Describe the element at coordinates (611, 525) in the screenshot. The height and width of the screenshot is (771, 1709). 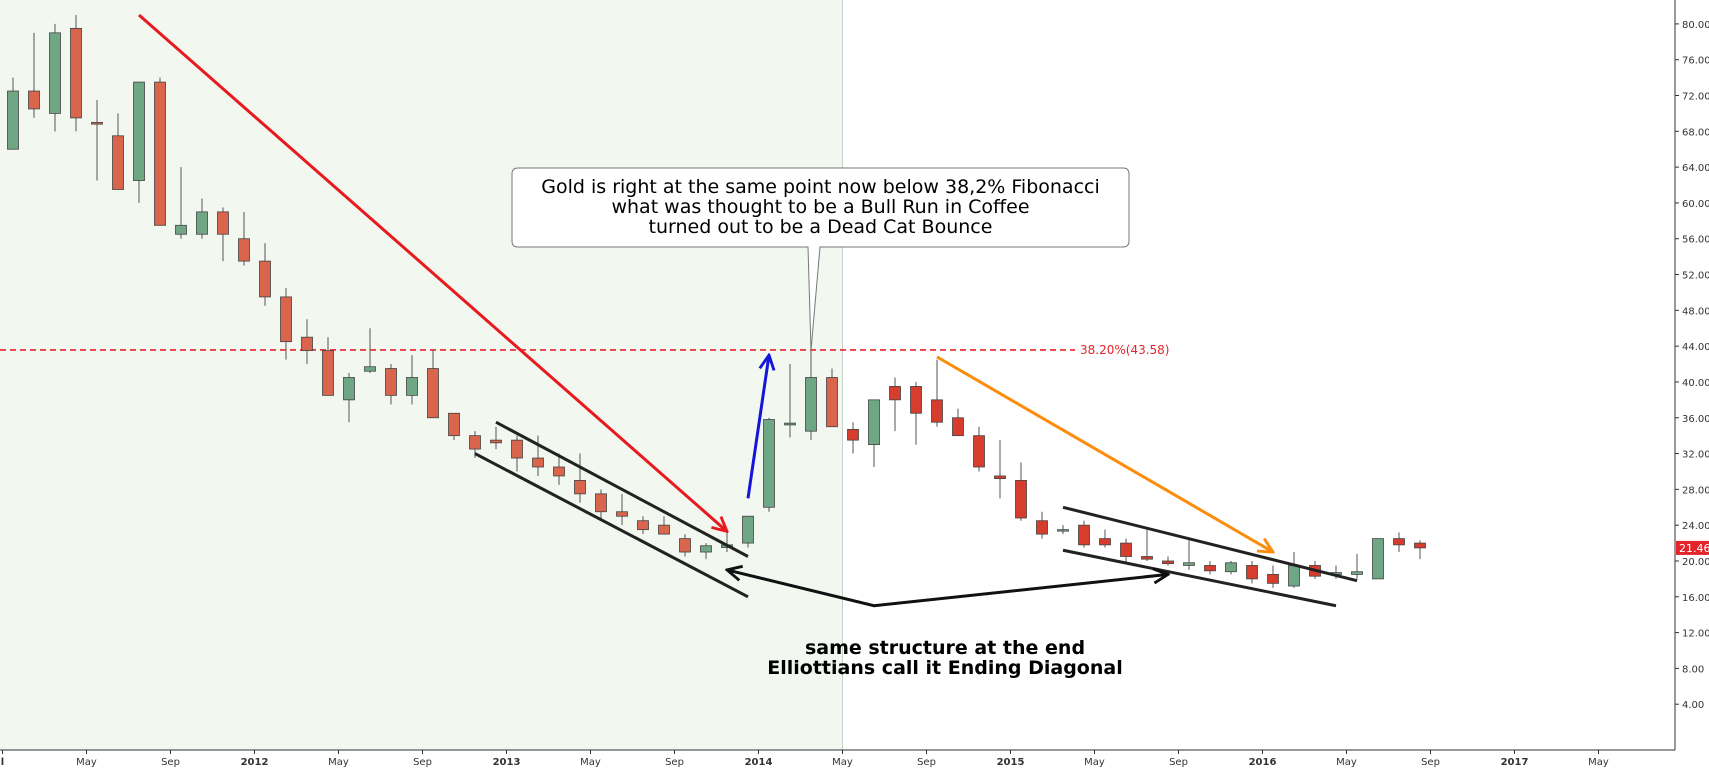
I see `diagonal-1-lower` at that location.